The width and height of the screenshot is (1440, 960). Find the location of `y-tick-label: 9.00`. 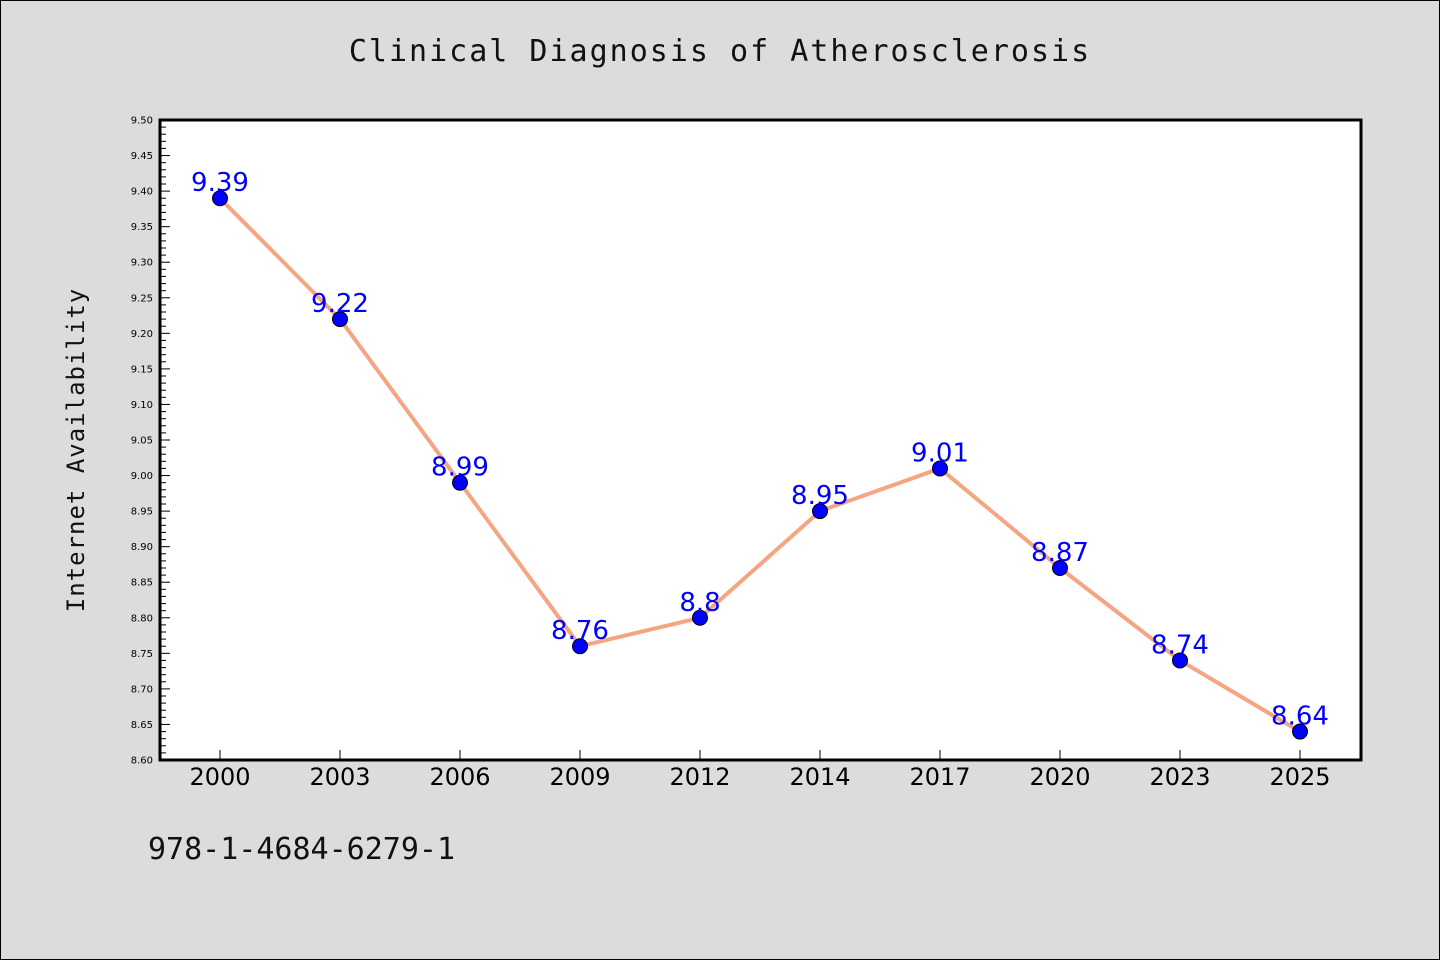

y-tick-label: 9.00 is located at coordinates (142, 476).